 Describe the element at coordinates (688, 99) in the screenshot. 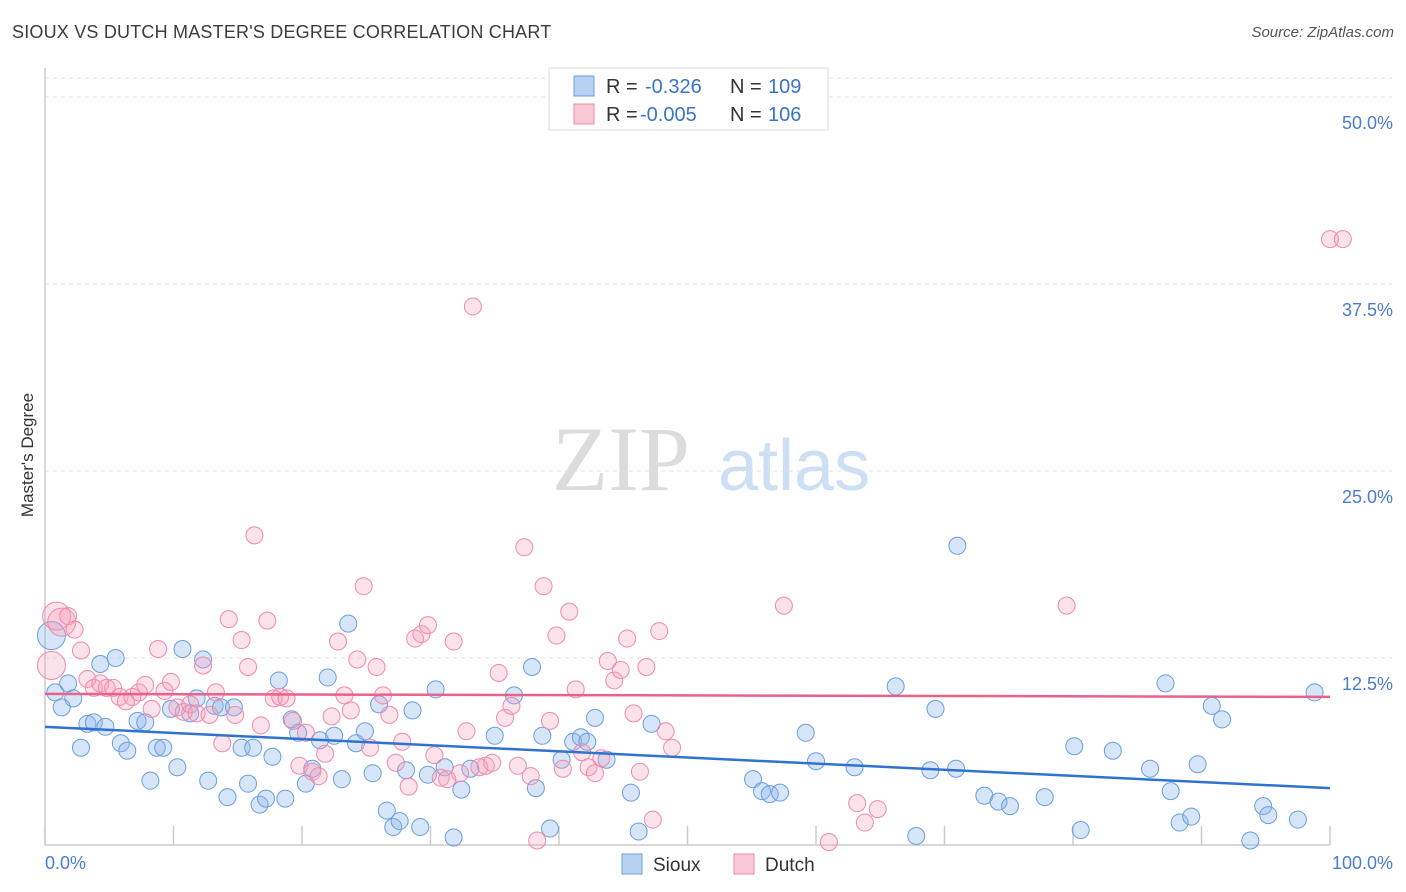

I see `stats-legend: R = -0.326 N = 109 R = -0.005 N = 106` at that location.